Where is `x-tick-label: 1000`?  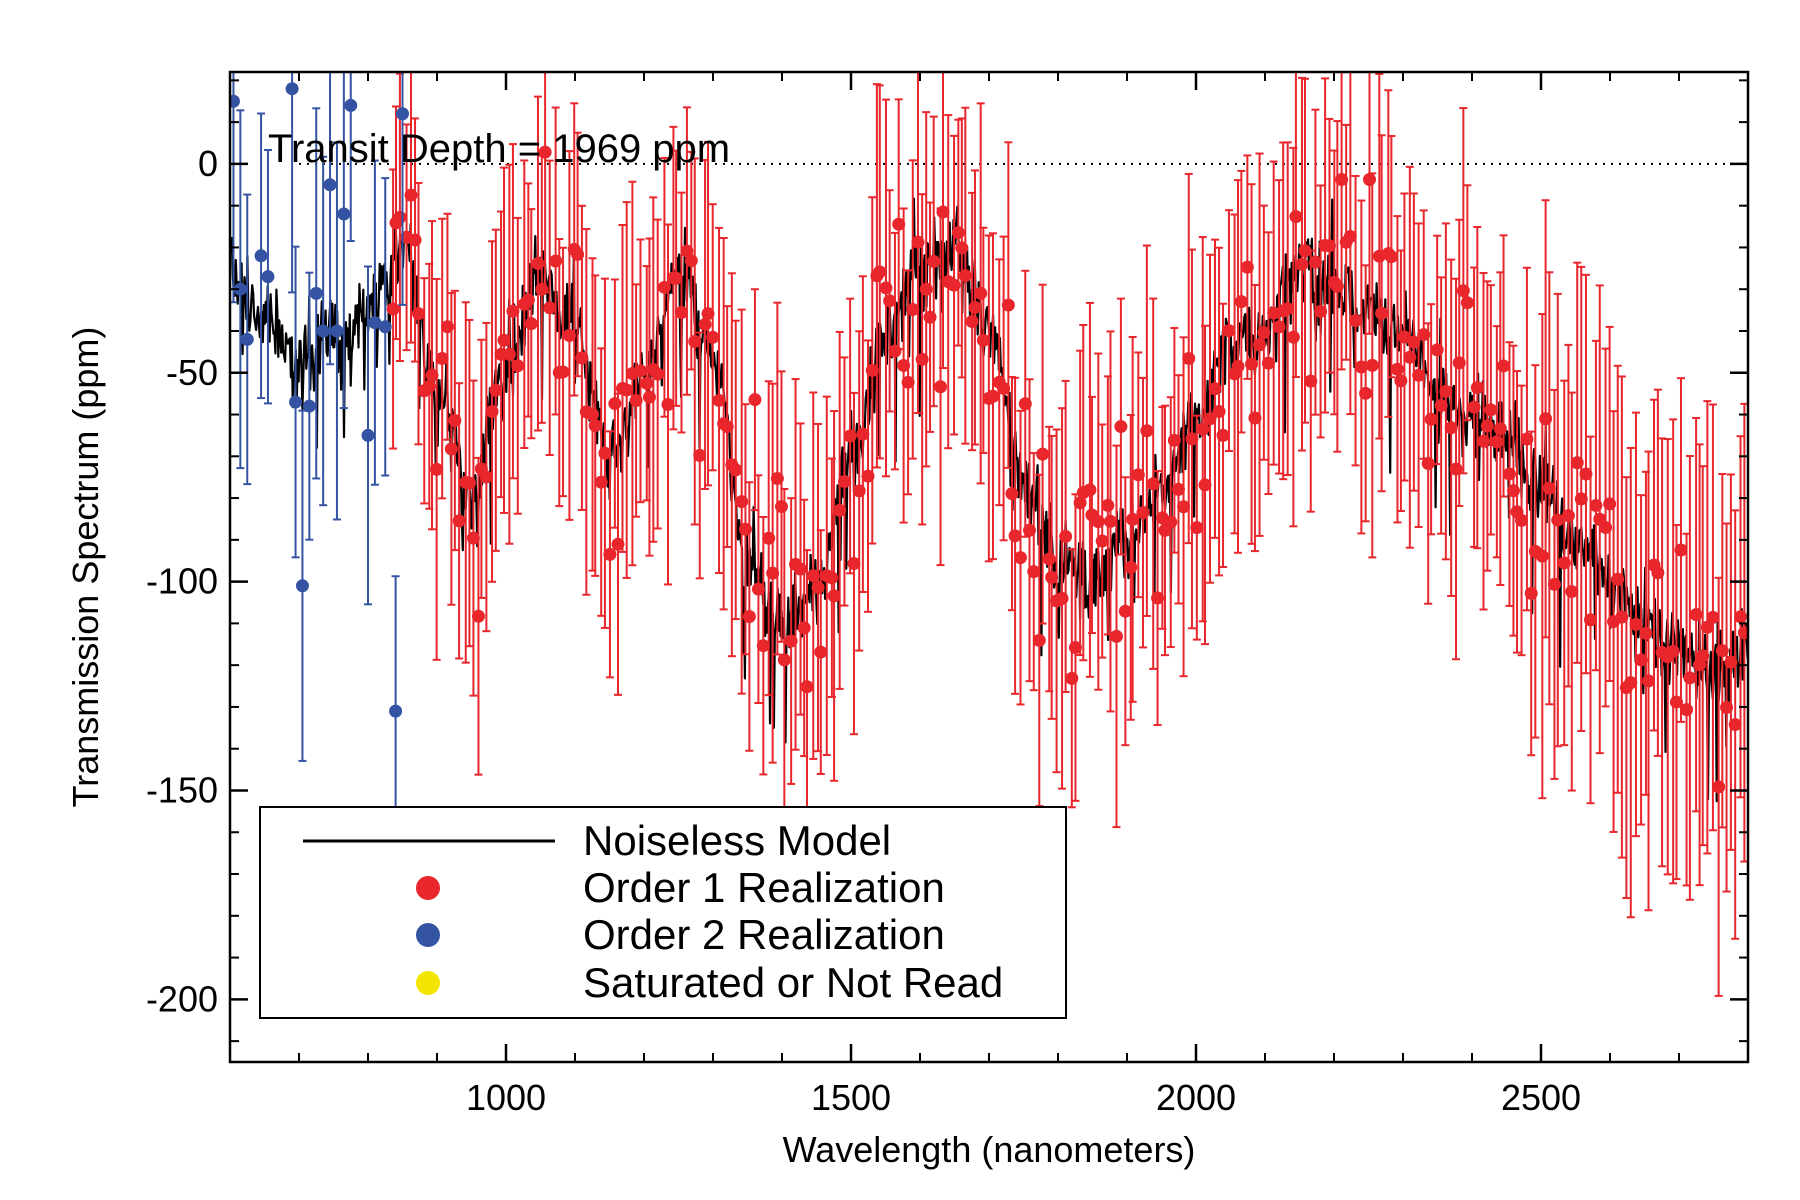 x-tick-label: 1000 is located at coordinates (506, 1097).